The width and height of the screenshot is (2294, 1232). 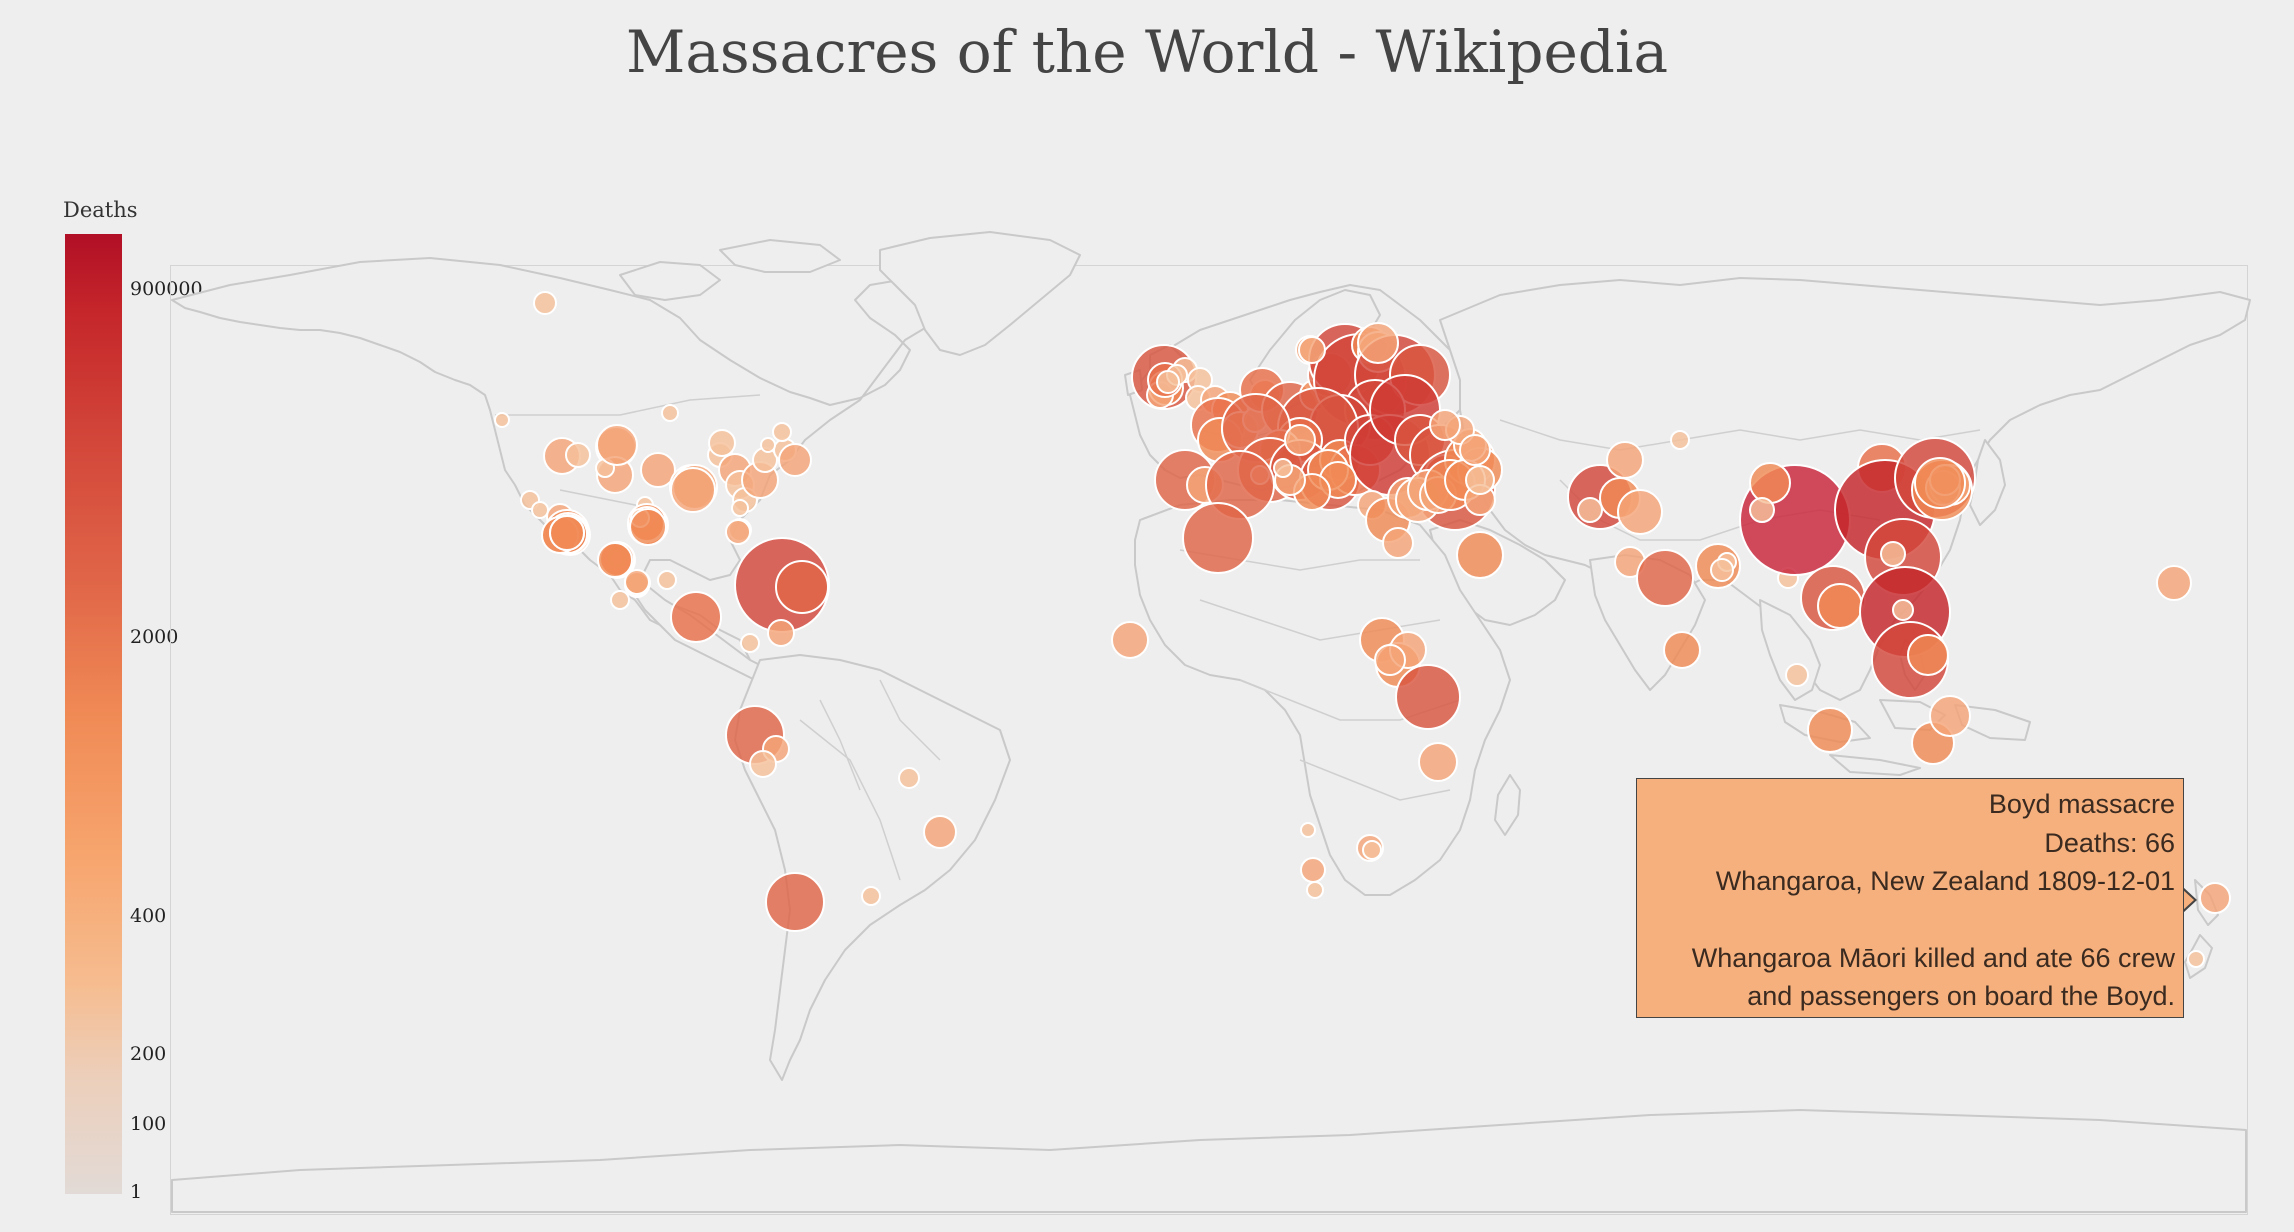 I want to click on legend-tick-900000: 900000, so click(x=166, y=289).